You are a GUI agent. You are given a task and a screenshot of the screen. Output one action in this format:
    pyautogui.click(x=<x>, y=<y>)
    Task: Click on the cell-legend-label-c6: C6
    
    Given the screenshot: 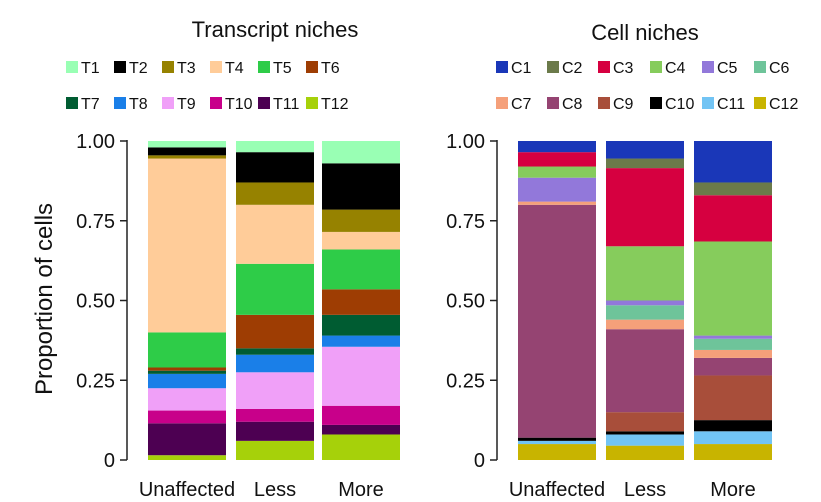 What is the action you would take?
    pyautogui.click(x=779, y=68)
    